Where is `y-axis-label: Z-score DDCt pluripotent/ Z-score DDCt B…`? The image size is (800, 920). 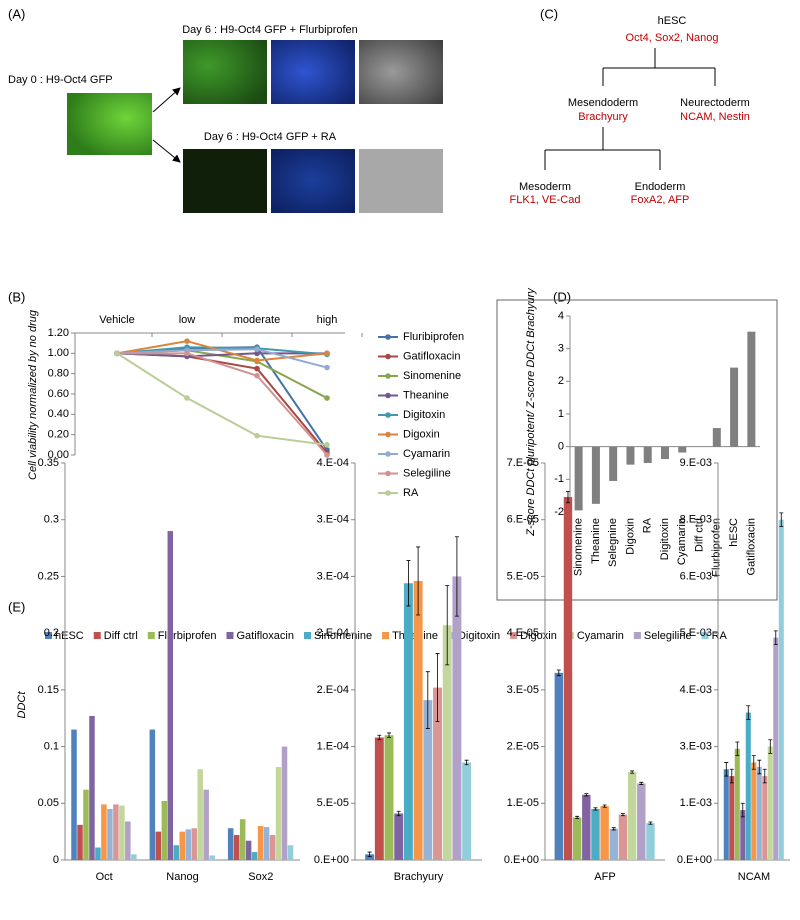 y-axis-label: Z-score DDCt pluripotent/ Z-score DDCt B… is located at coordinates (531, 412).